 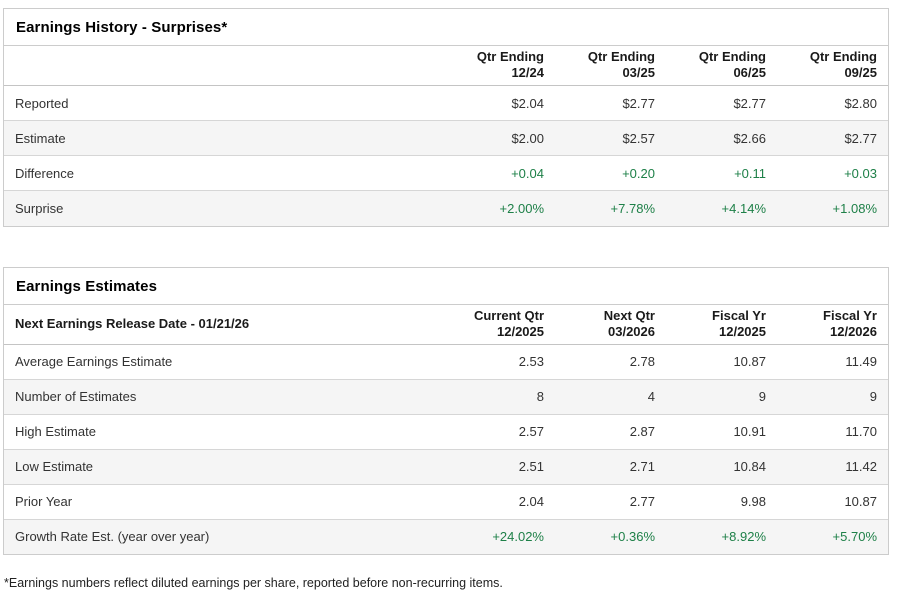 I want to click on cell-value: $2.66, so click(x=721, y=138).